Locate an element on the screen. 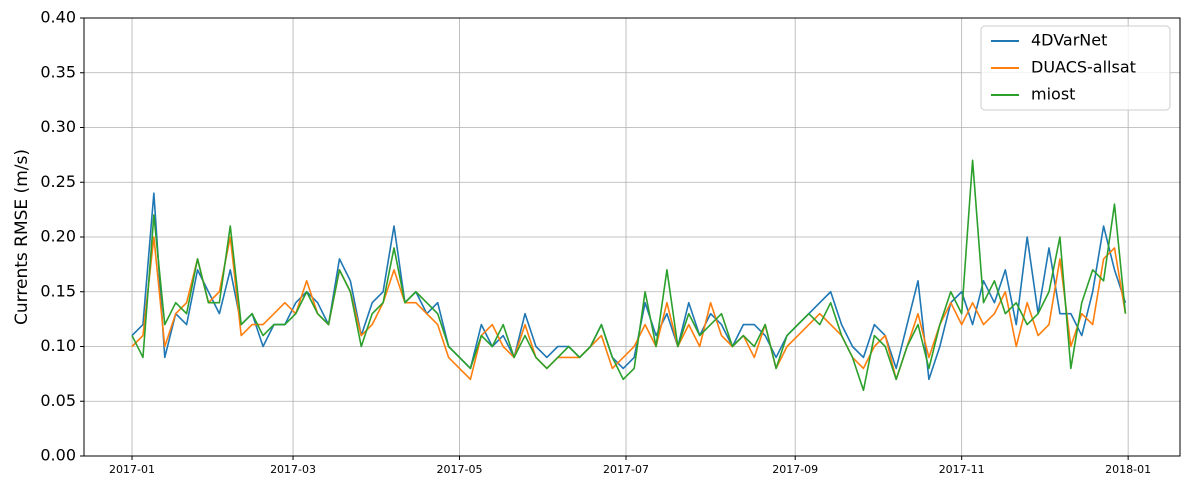 The height and width of the screenshot is (490, 1189). legend-label: 4DVarNet is located at coordinates (1069, 40).